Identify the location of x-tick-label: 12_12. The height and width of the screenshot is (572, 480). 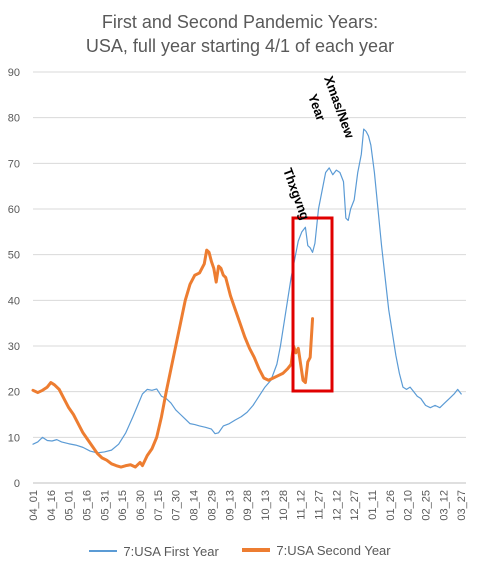
(337, 505).